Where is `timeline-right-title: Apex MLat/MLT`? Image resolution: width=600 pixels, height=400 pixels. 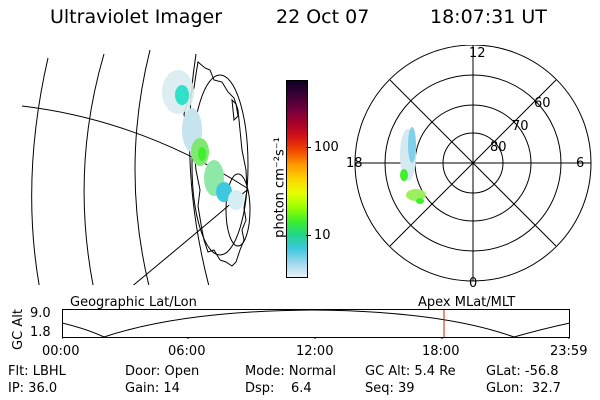 timeline-right-title: Apex MLat/MLT is located at coordinates (467, 302).